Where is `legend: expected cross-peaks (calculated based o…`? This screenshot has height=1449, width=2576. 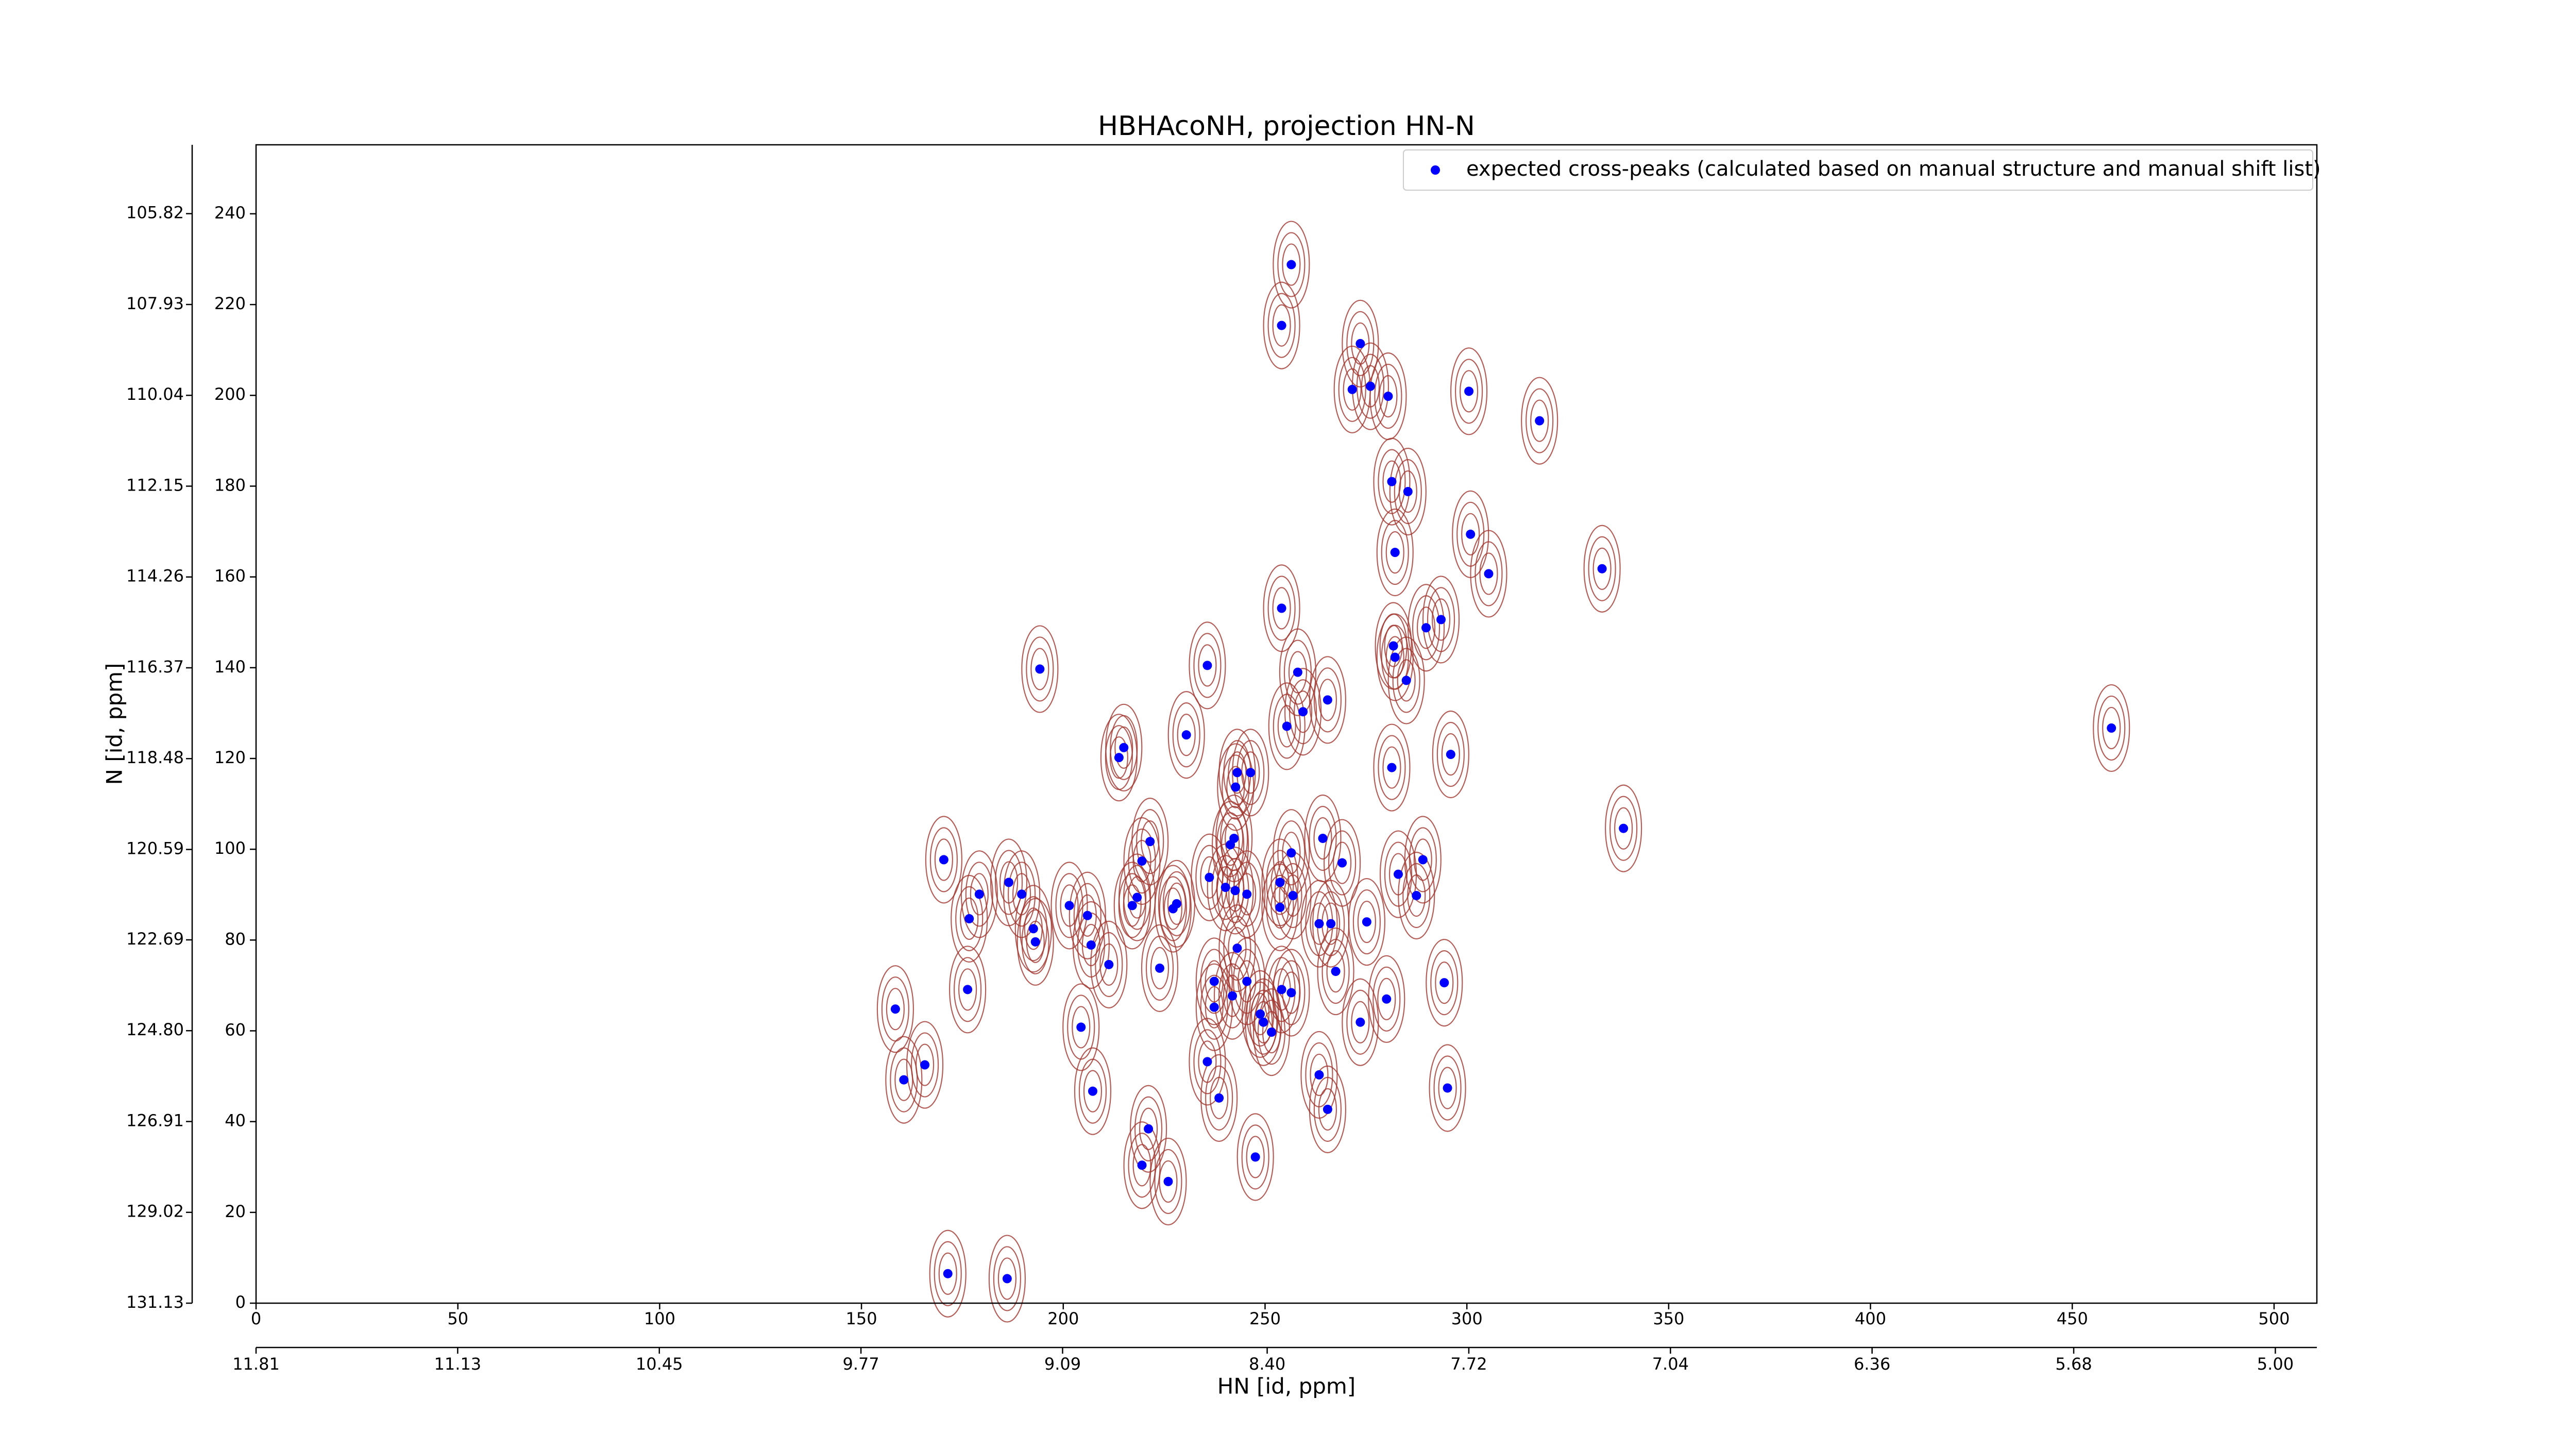
legend: expected cross-peaks (calculated based o… is located at coordinates (1862, 170).